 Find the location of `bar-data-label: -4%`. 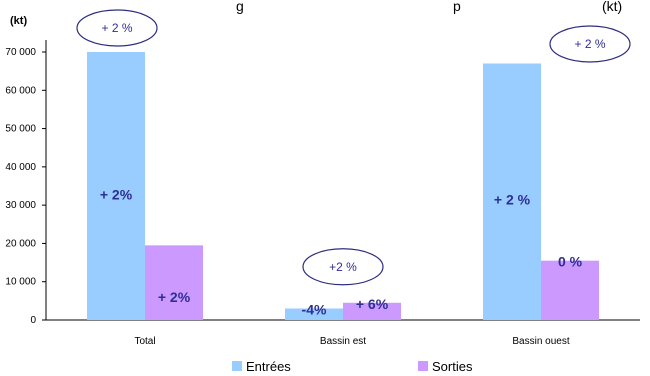

bar-data-label: -4% is located at coordinates (314, 310).